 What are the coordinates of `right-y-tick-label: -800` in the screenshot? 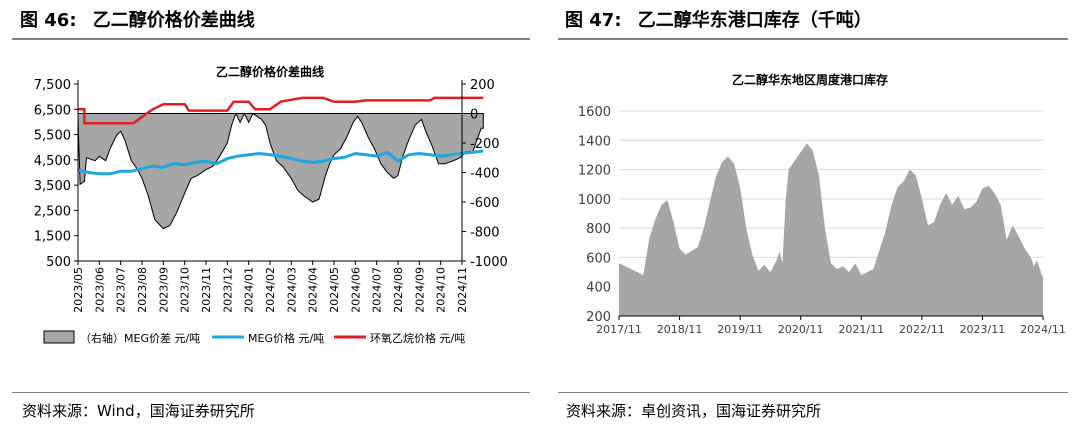 It's located at (485, 233).